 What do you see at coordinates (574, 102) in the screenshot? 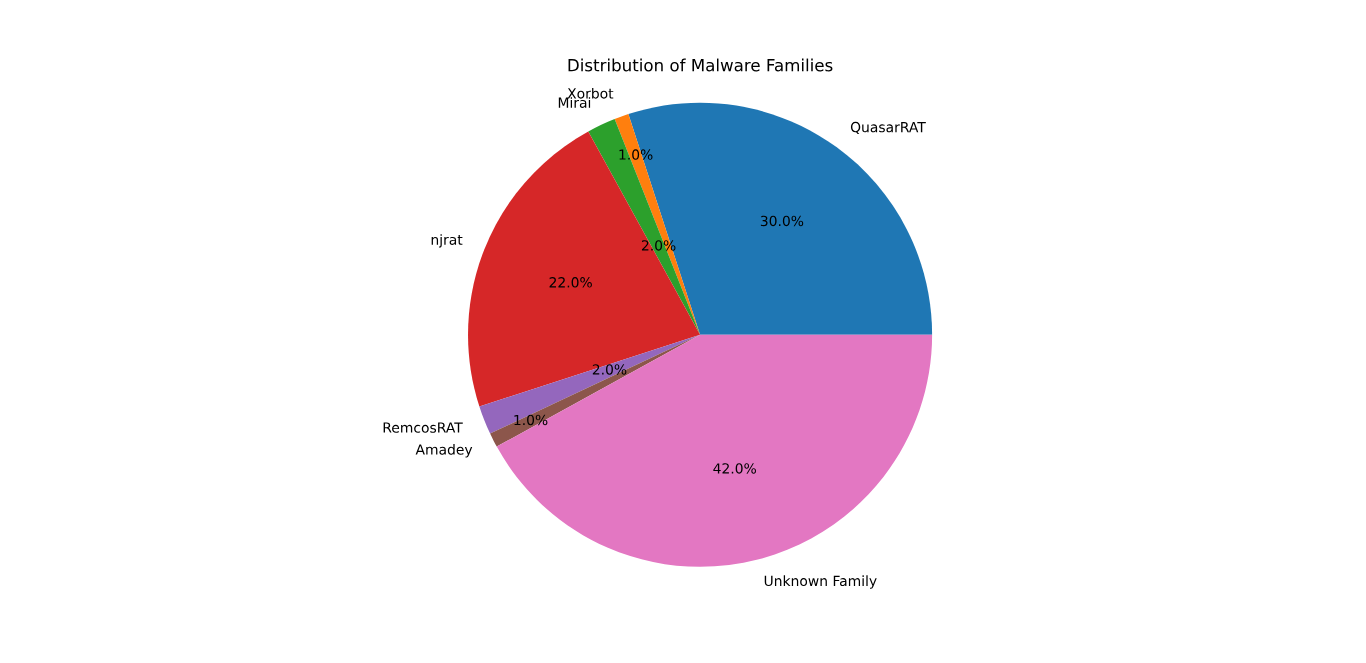
I see `slice-label: Mirai` at bounding box center [574, 102].